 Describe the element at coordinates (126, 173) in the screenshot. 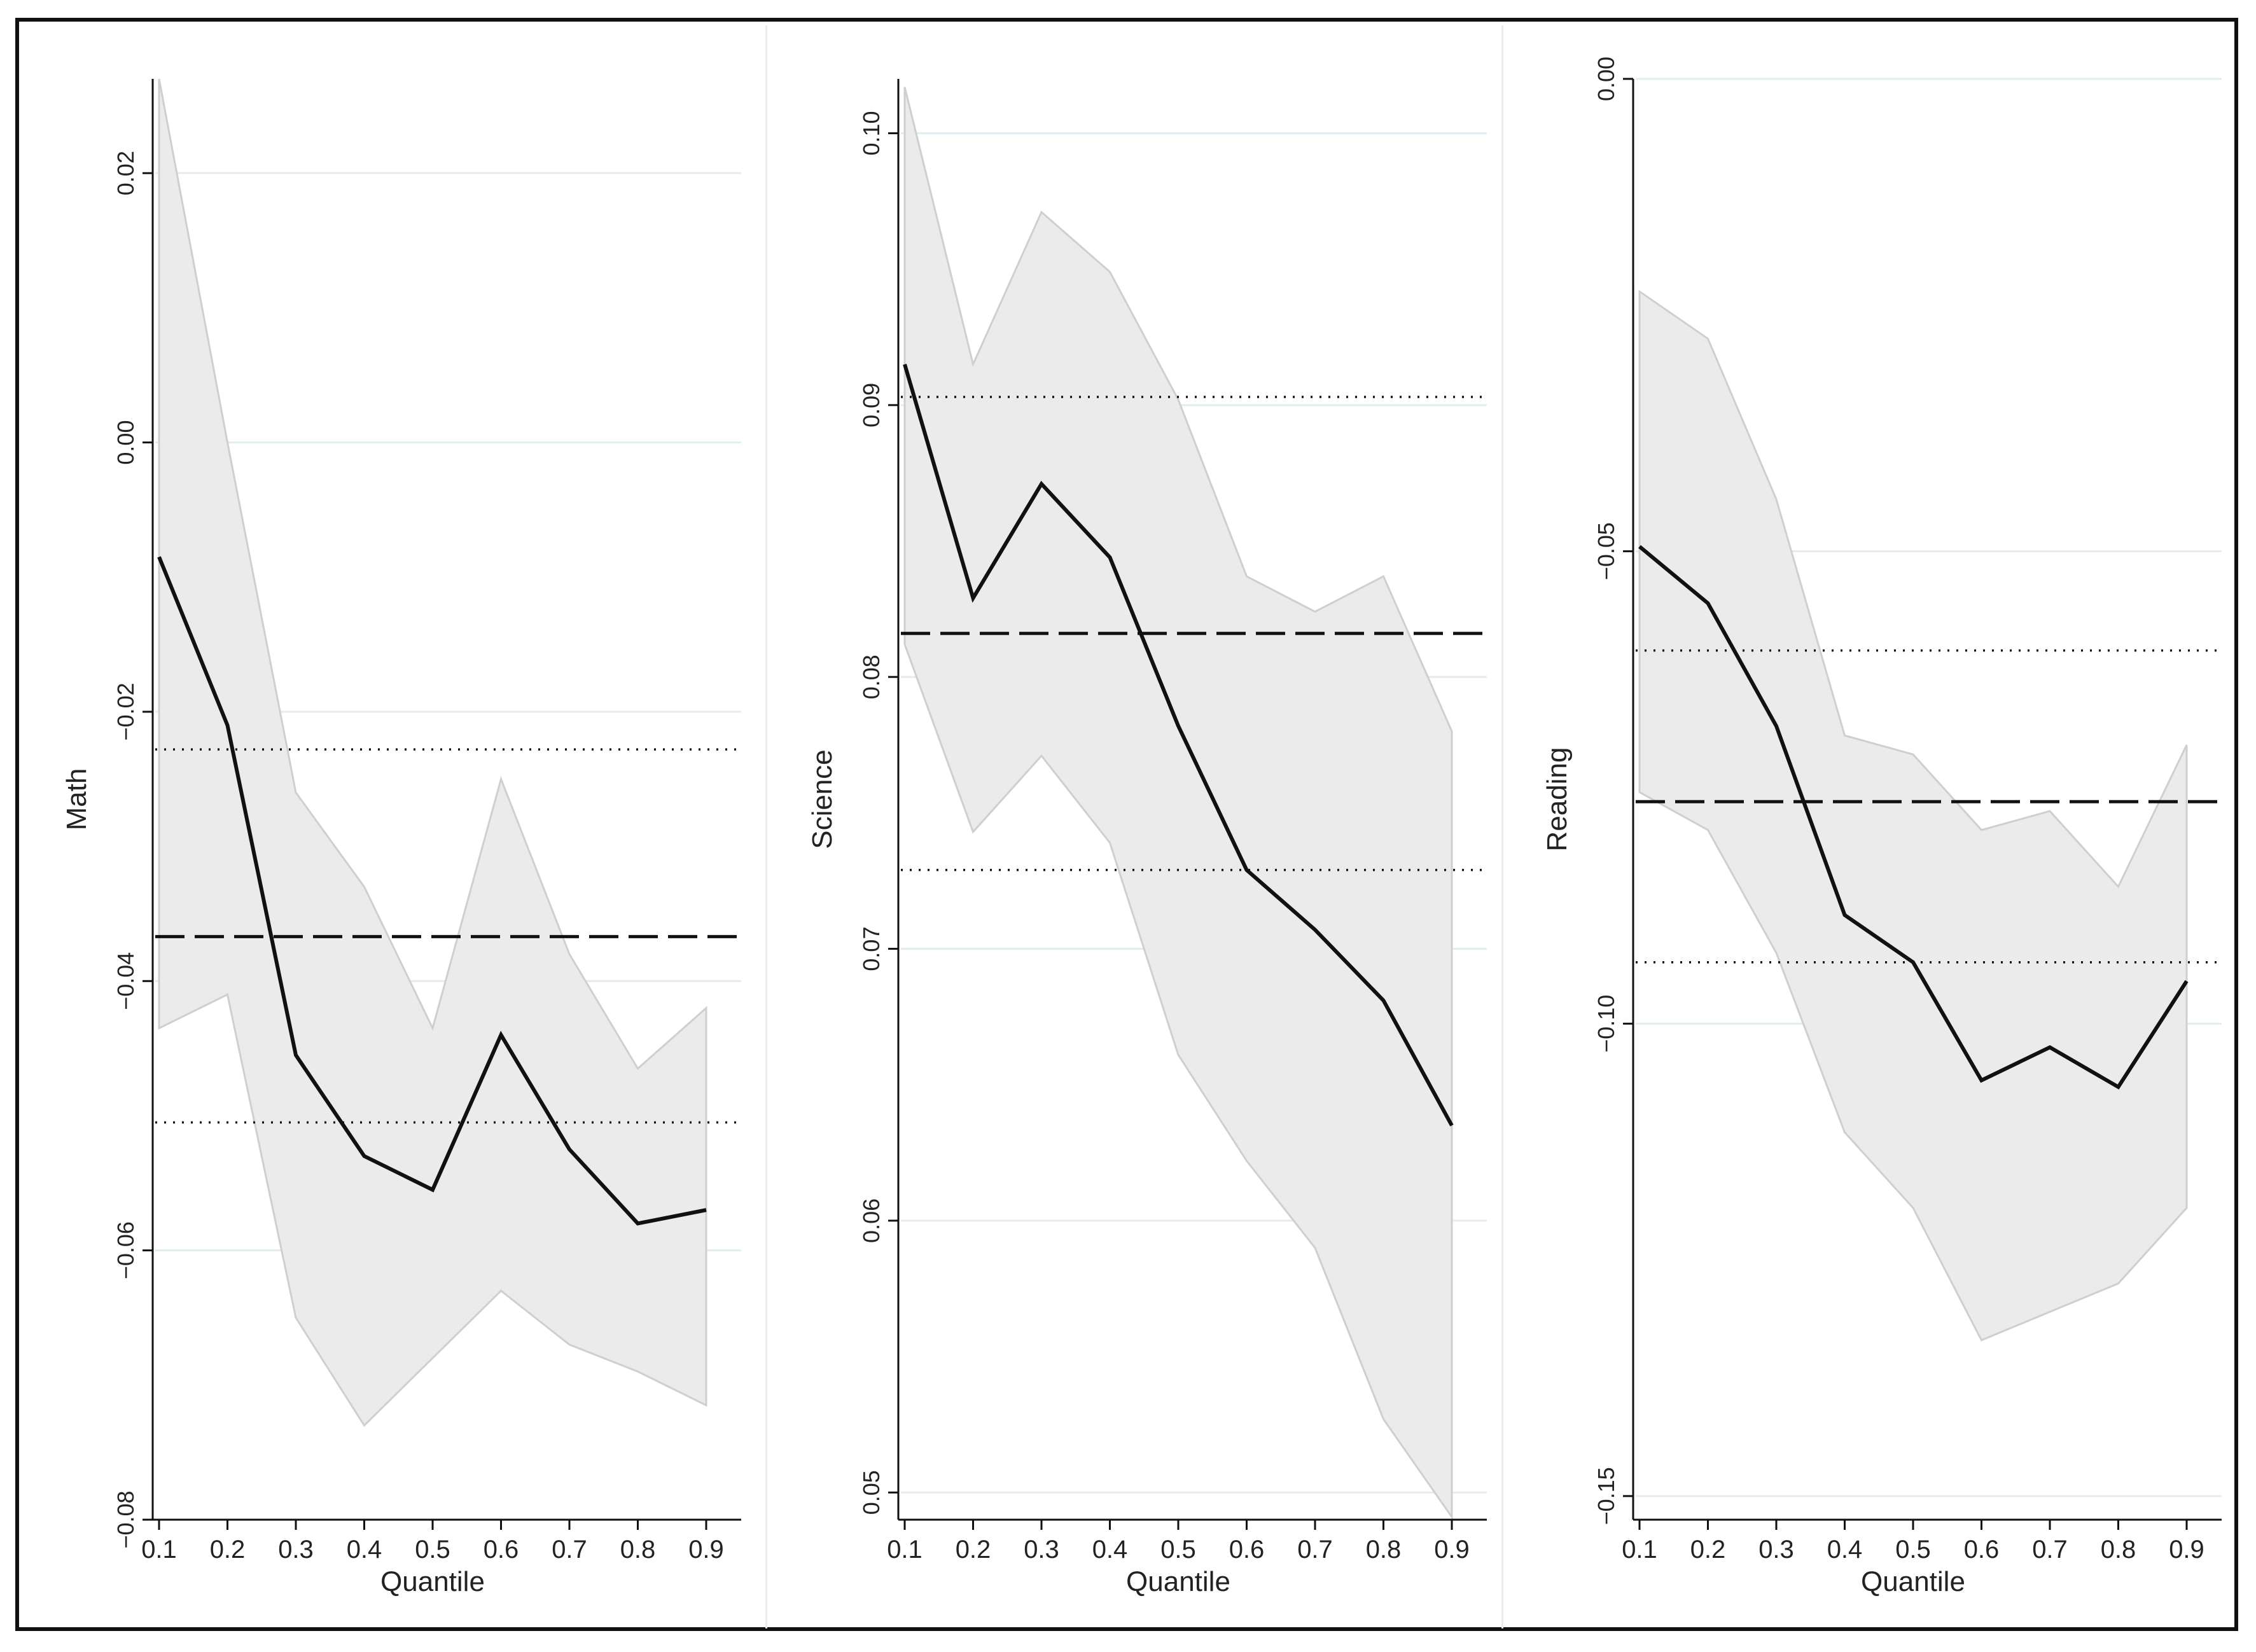

I see `y-tick-label: 0.02` at that location.